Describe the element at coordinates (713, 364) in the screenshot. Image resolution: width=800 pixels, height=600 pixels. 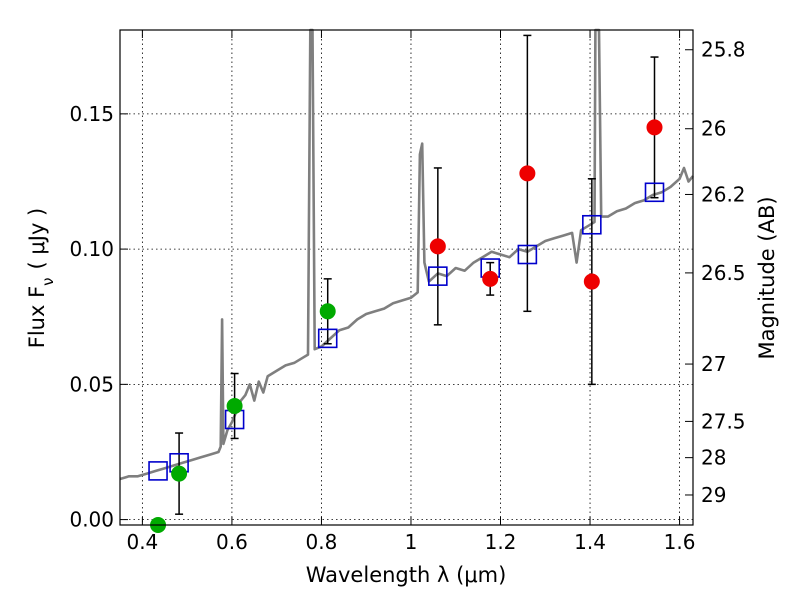
I see `mag-tick-label: 27` at that location.